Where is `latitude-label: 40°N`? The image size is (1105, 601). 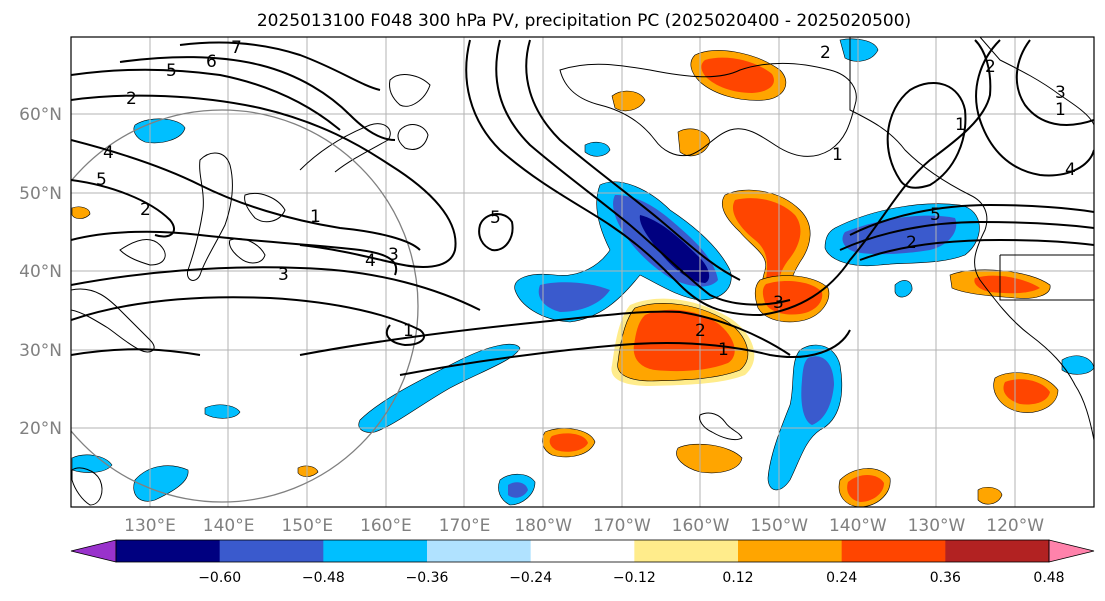 latitude-label: 40°N is located at coordinates (40, 272).